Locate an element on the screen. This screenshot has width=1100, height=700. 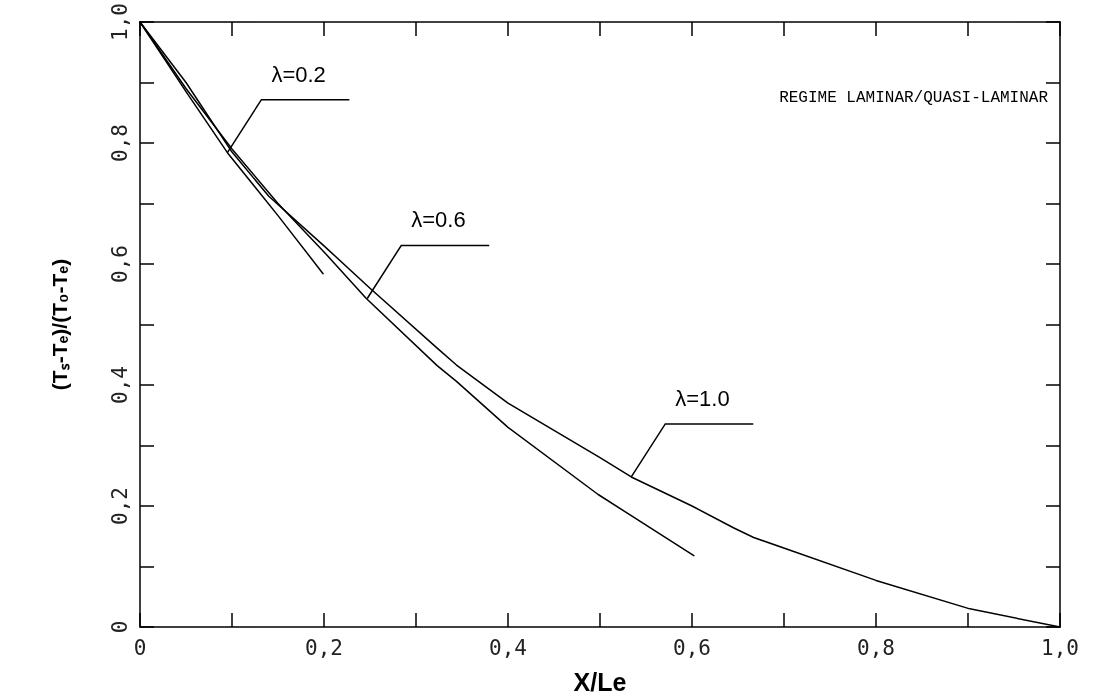
x-axis-title: X/Le is located at coordinates (600, 681).